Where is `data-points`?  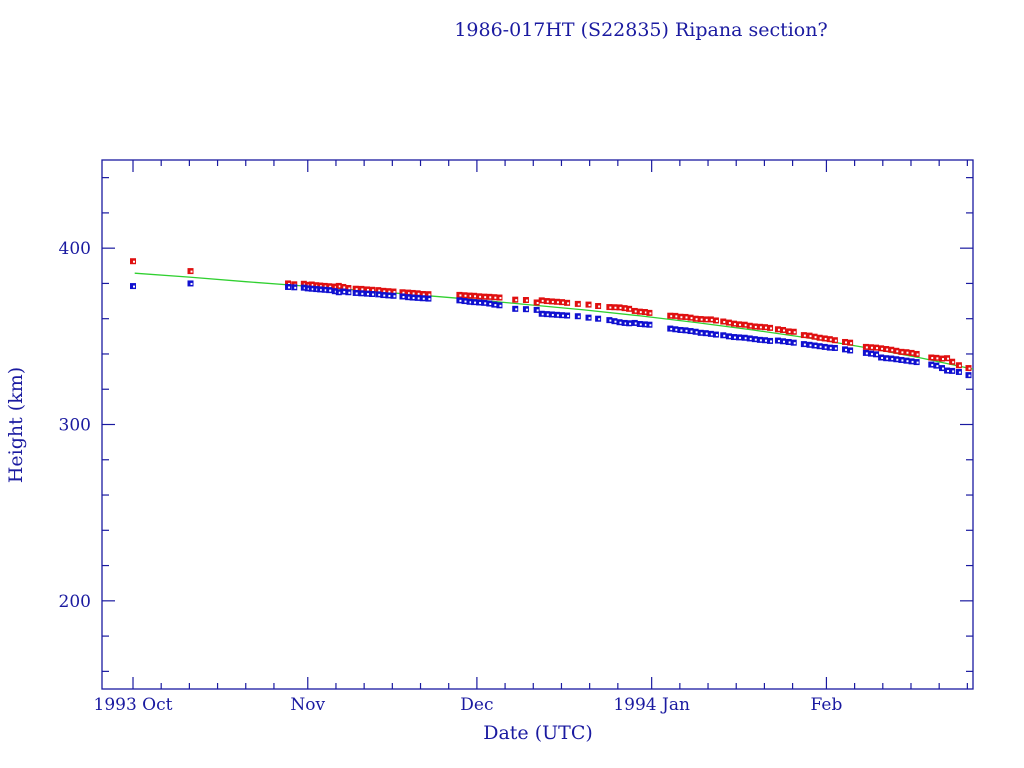
data-points is located at coordinates (551, 318).